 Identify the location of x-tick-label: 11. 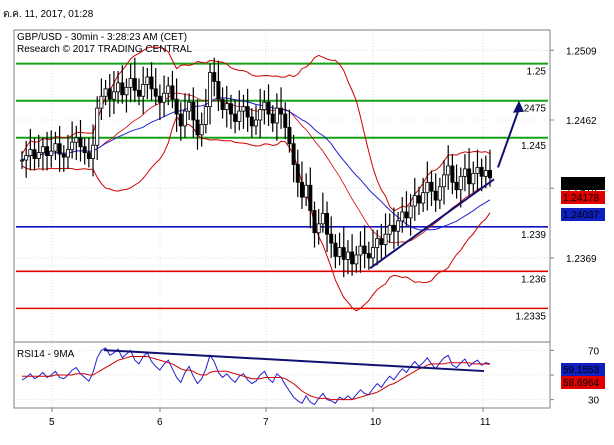
(485, 422).